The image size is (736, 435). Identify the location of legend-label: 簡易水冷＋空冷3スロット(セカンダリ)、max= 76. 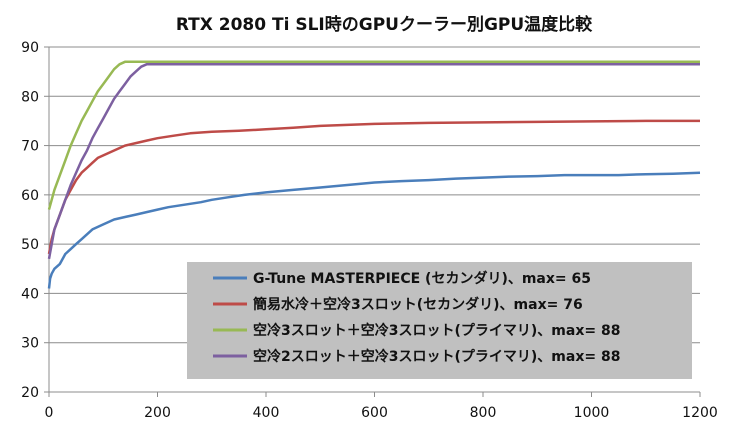
(418, 304).